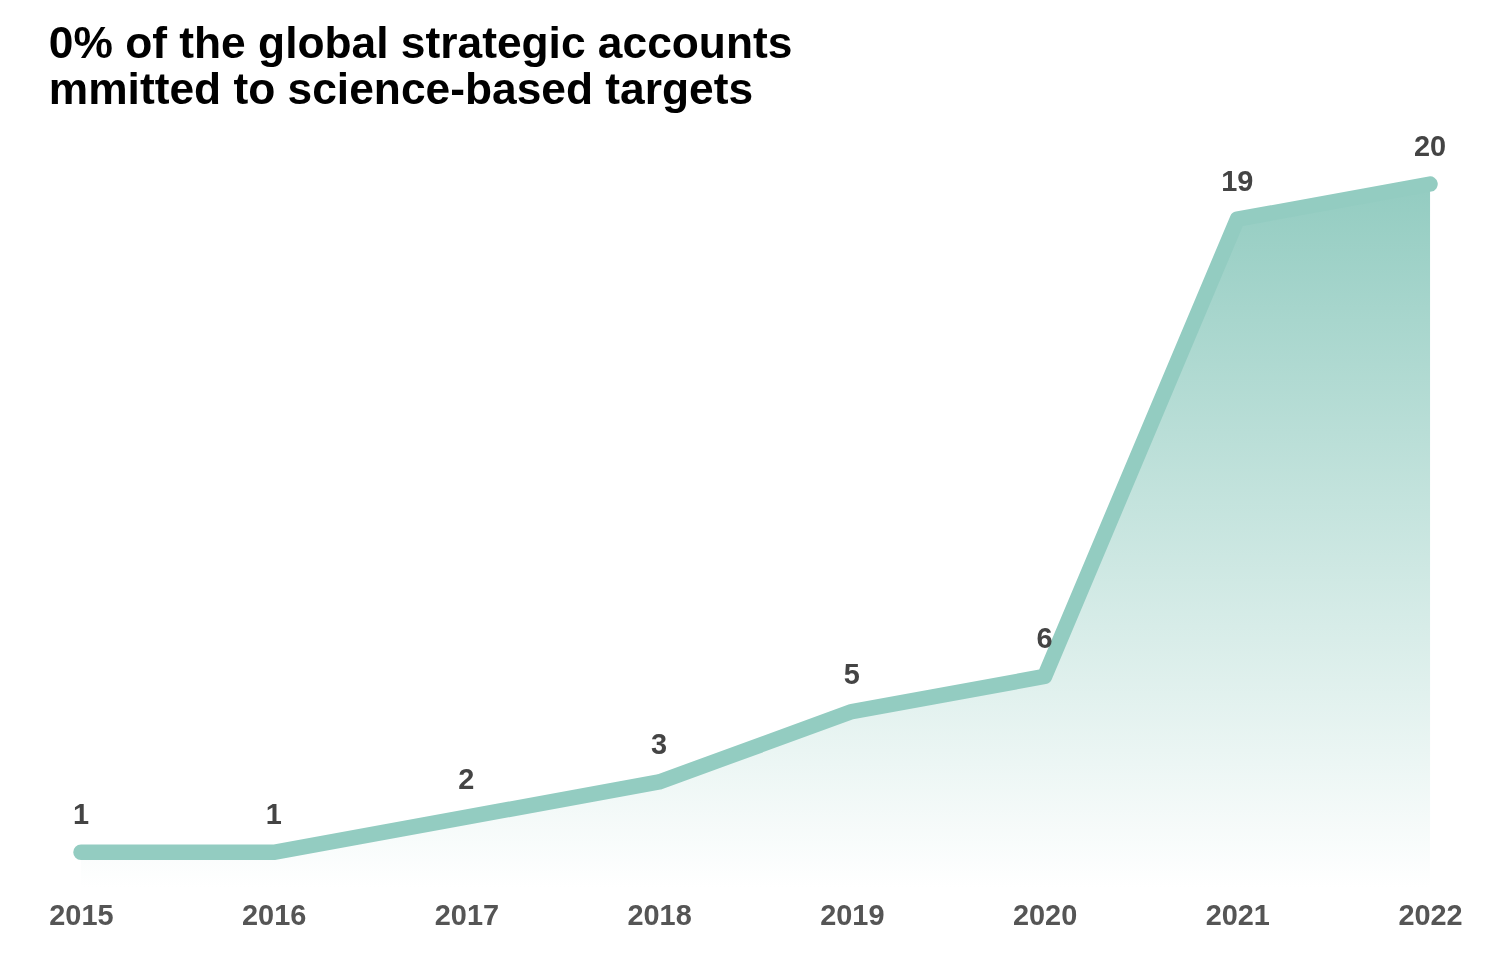 This screenshot has width=1511, height=964. I want to click on x-tick-label: 2019, so click(852, 914).